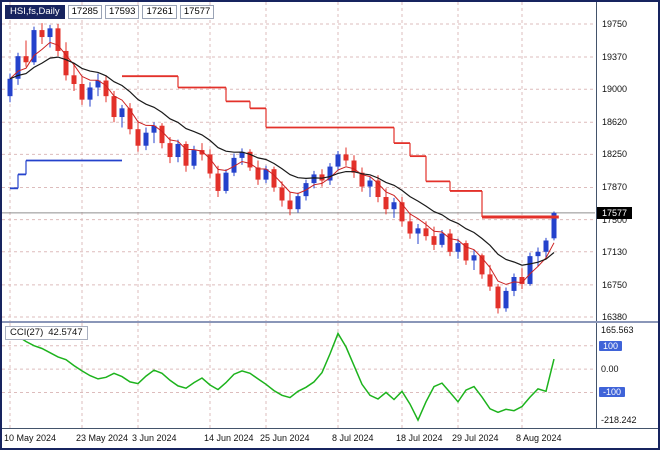 This screenshot has width=660, height=450. Describe the element at coordinates (197, 12) in the screenshot. I see `close-value: 17577` at that location.